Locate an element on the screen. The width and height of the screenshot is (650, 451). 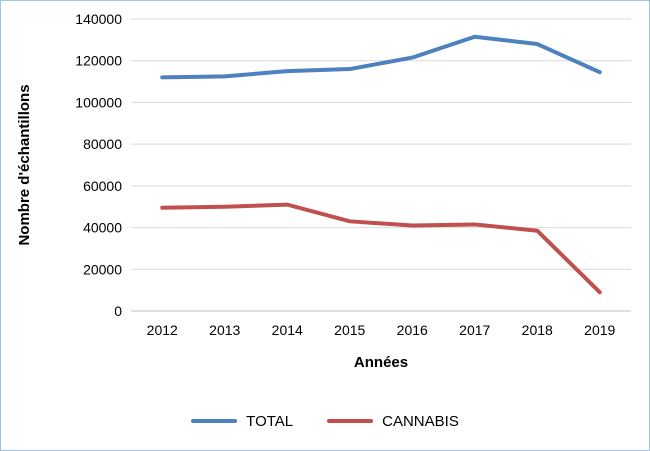
y-tick-label: 120000 is located at coordinates (98, 61).